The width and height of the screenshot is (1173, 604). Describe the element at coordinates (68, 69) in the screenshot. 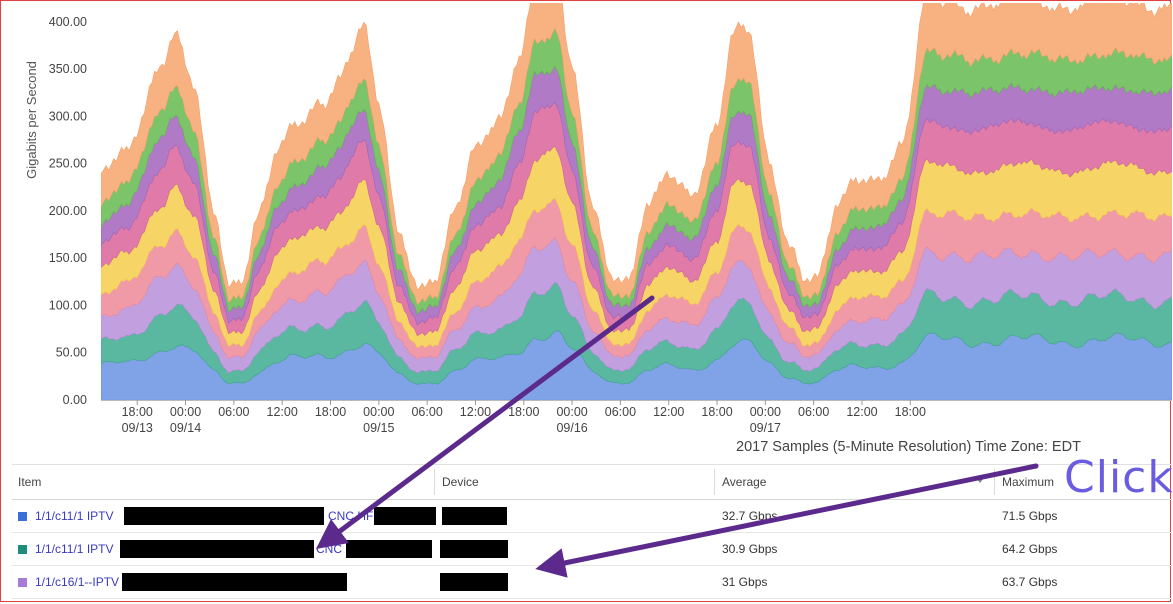

I see `y-tick-label: 350.00` at that location.